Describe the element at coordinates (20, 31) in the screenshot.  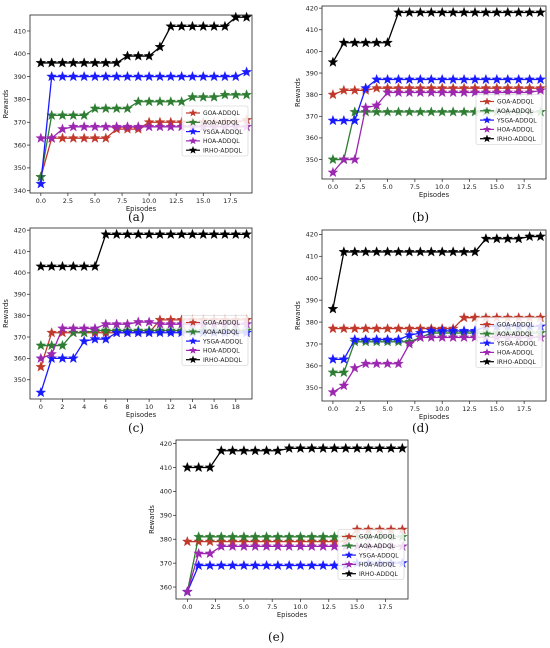
I see `y-tick-label: 410` at that location.